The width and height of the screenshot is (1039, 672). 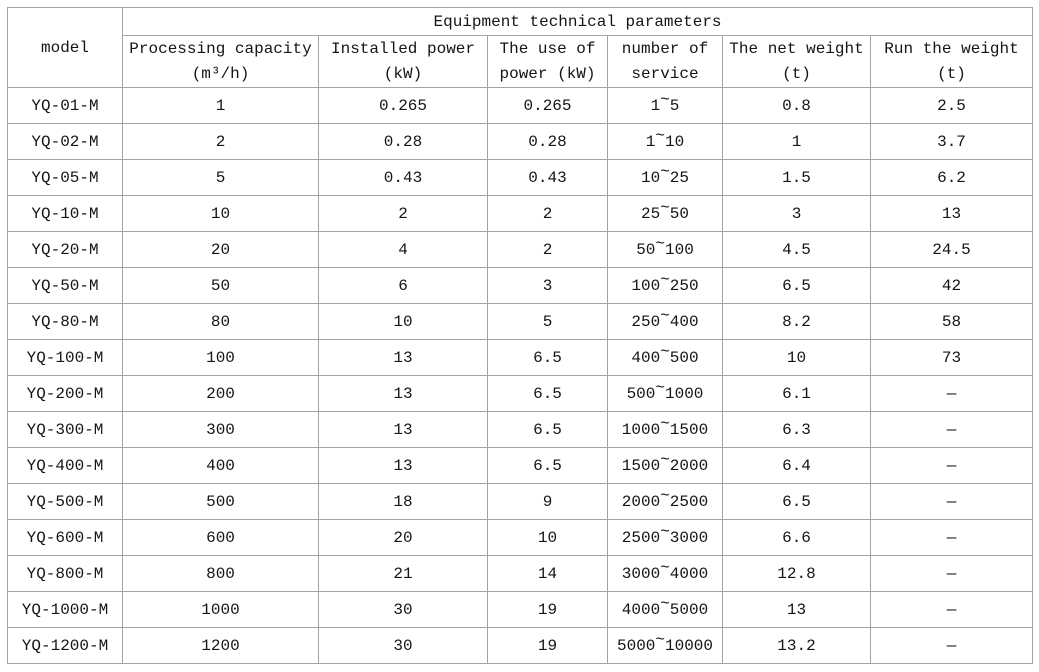 What do you see at coordinates (220, 393) in the screenshot?
I see `value-cell: 200` at bounding box center [220, 393].